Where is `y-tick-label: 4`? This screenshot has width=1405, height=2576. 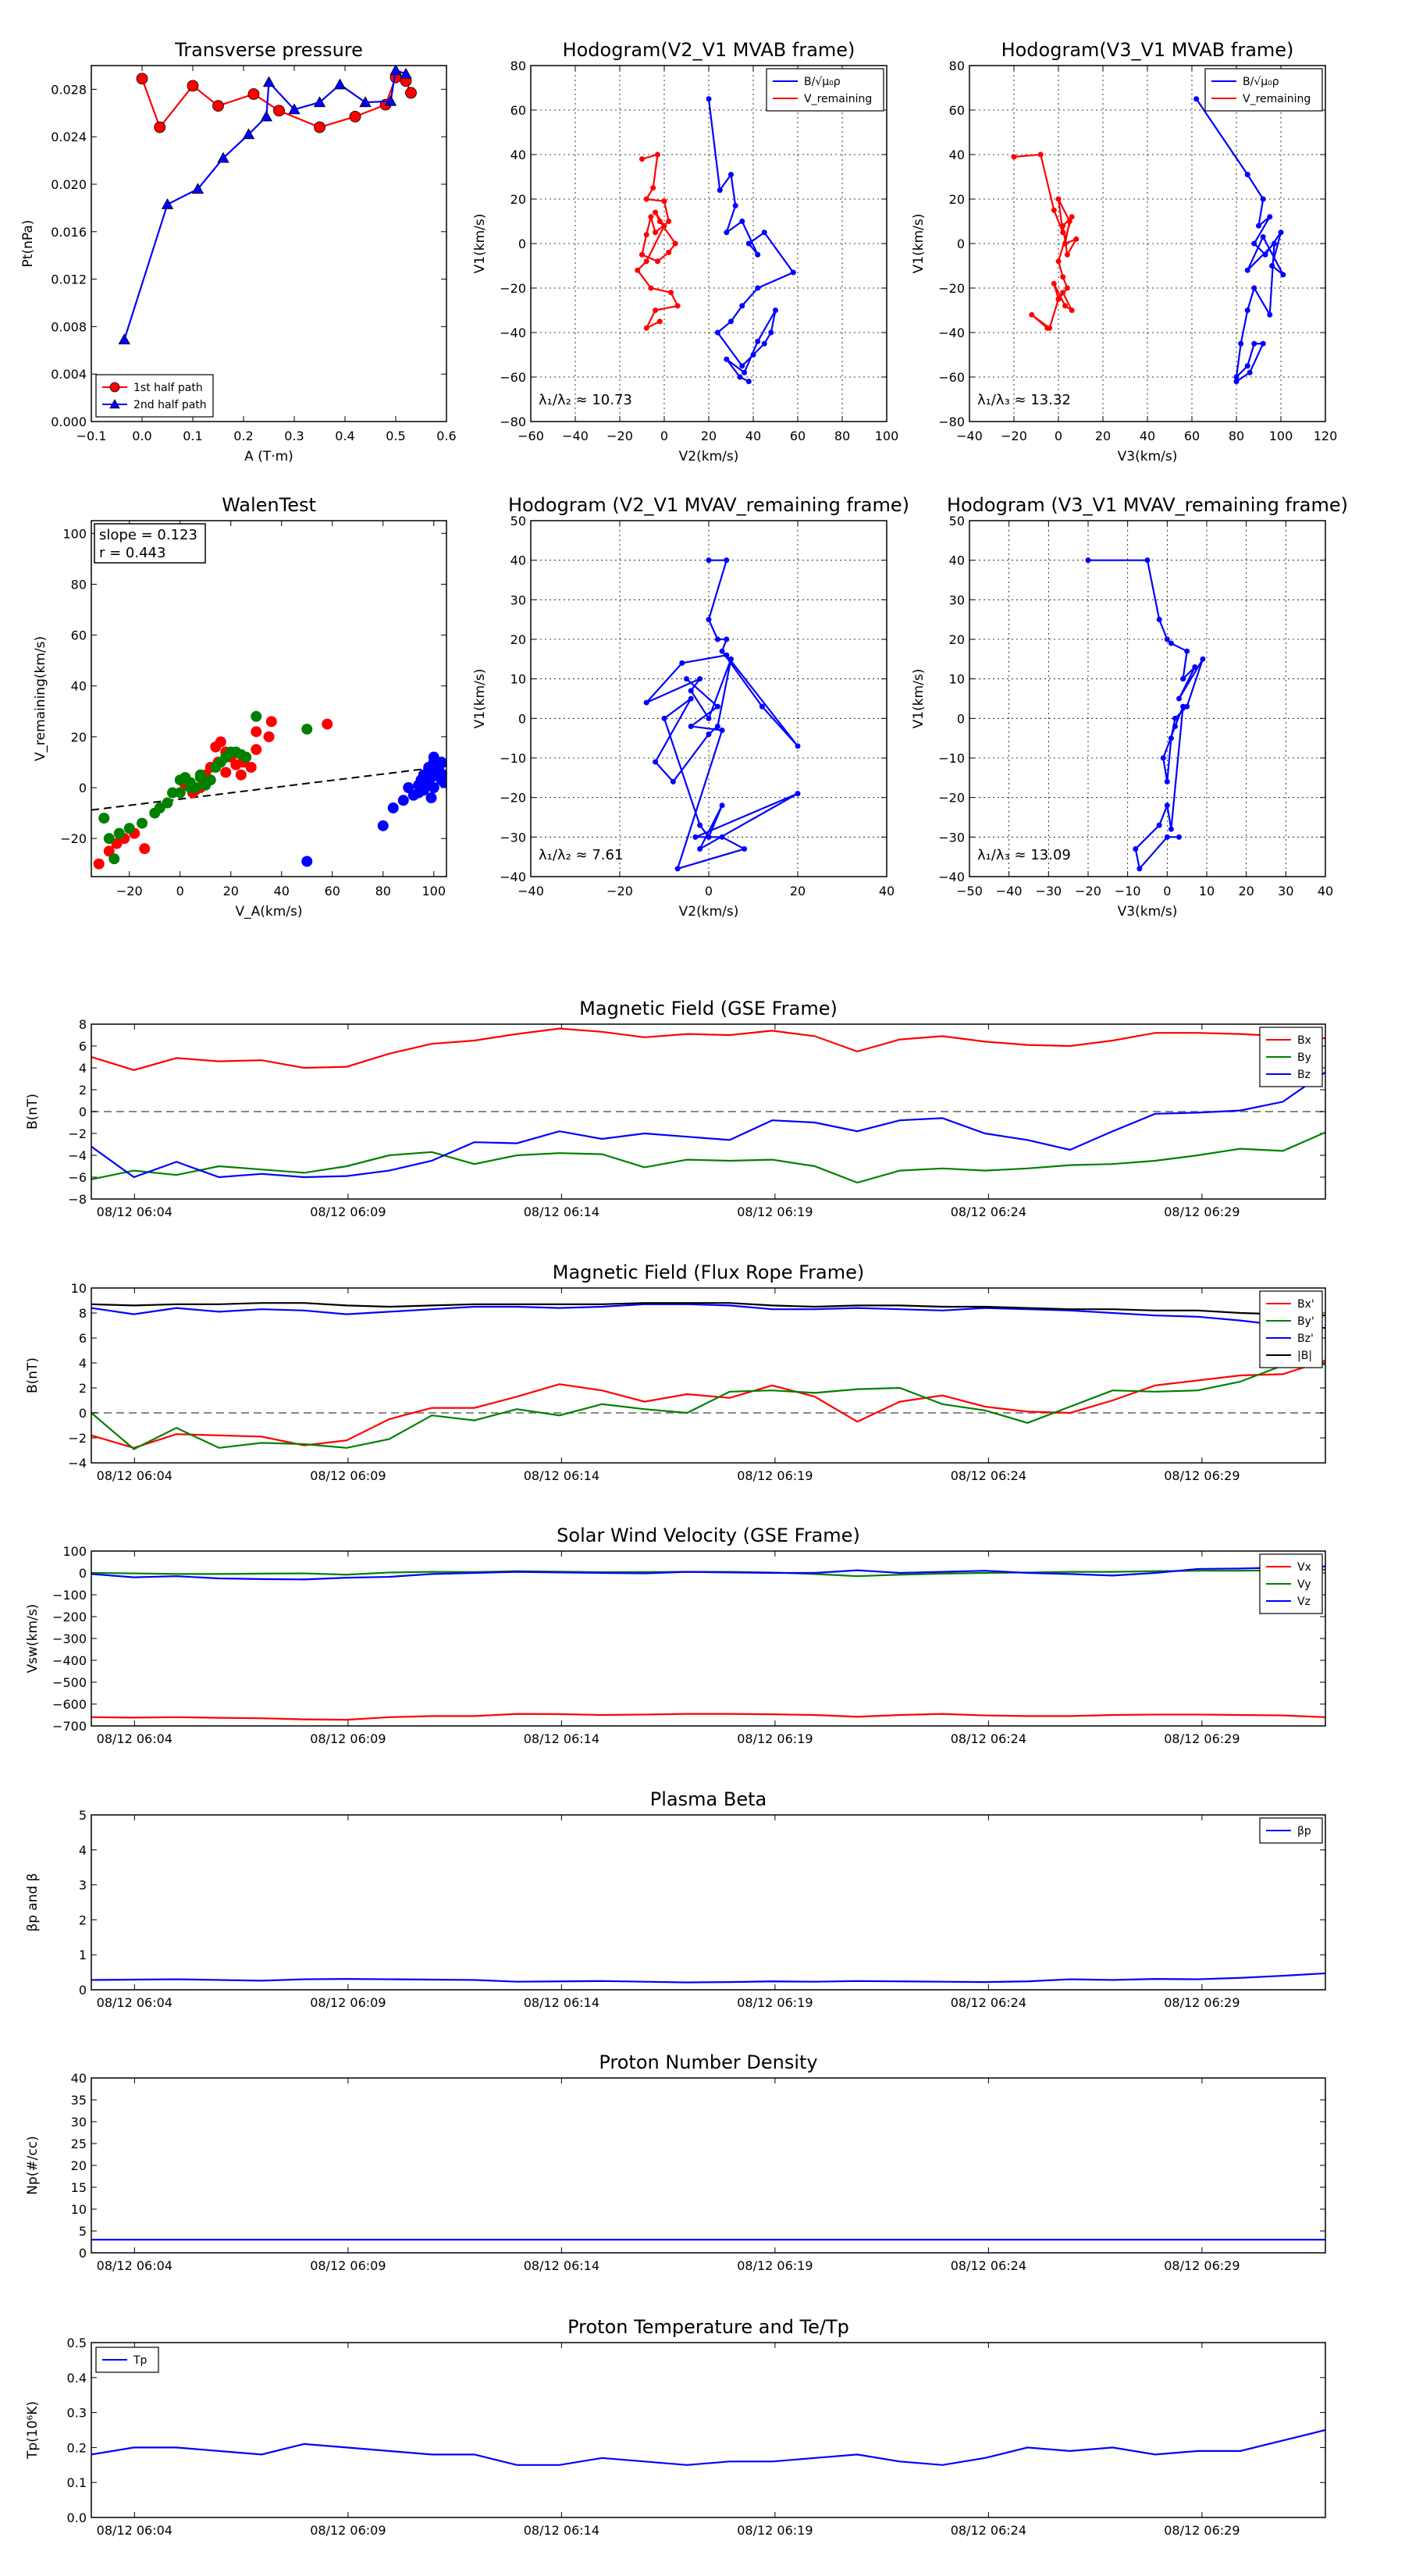 y-tick-label: 4 is located at coordinates (83, 1363).